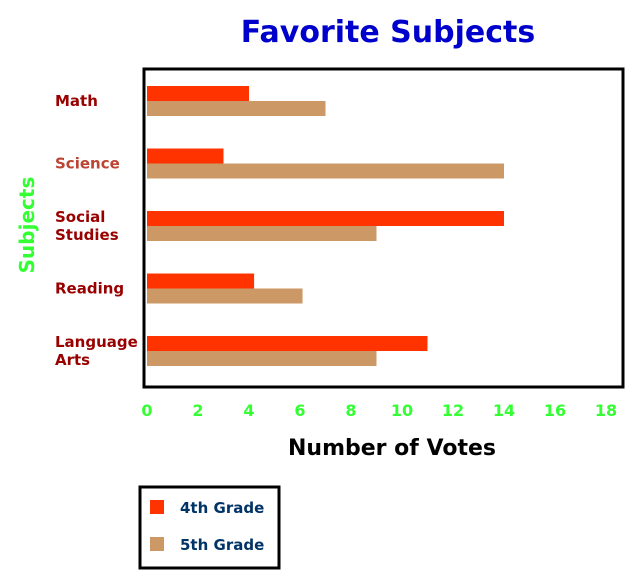 The image size is (640, 580). What do you see at coordinates (76, 101) in the screenshot?
I see `category-label: Math` at bounding box center [76, 101].